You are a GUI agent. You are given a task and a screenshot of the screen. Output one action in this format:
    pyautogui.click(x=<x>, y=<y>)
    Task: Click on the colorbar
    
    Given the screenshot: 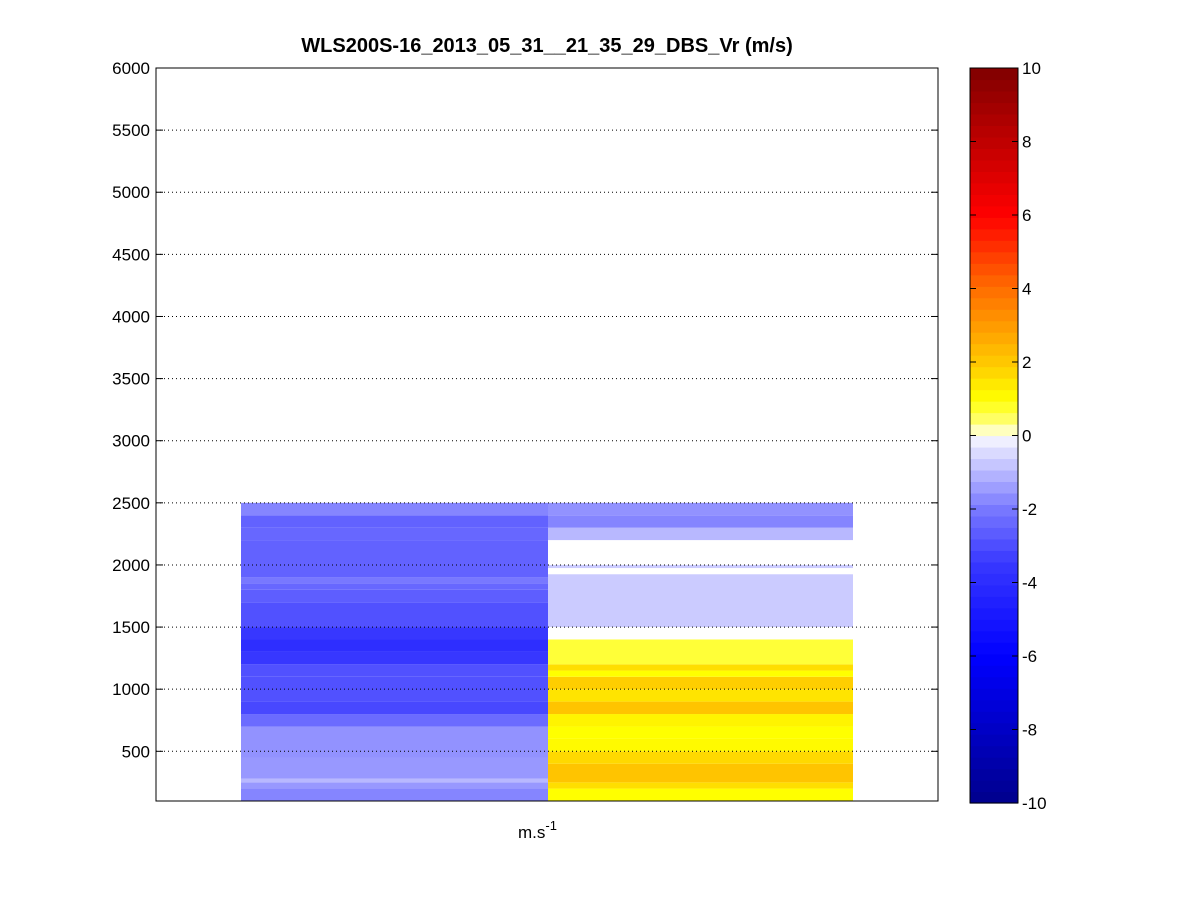 What is the action you would take?
    pyautogui.click(x=994, y=435)
    